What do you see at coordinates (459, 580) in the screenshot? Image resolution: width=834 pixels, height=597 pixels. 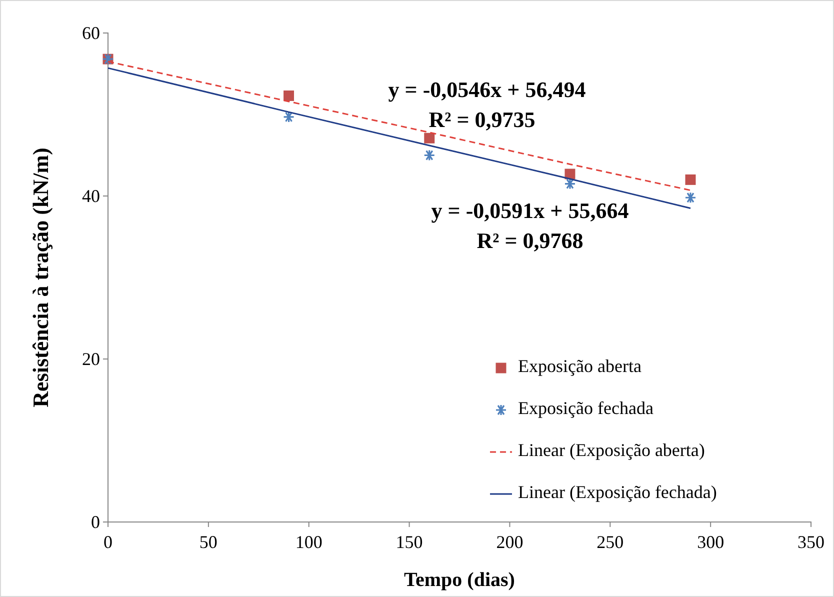 I see `x-axis-title: Tempo (dias)` at bounding box center [459, 580].